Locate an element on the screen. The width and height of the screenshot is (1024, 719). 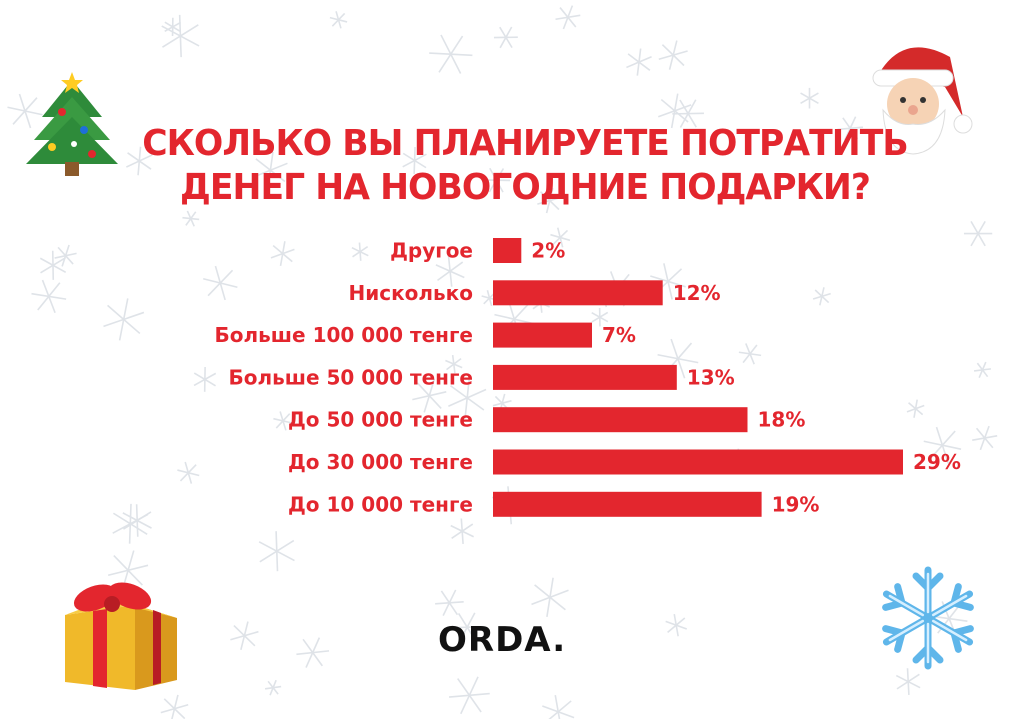
snowflake-icon is located at coordinates (928, 618).